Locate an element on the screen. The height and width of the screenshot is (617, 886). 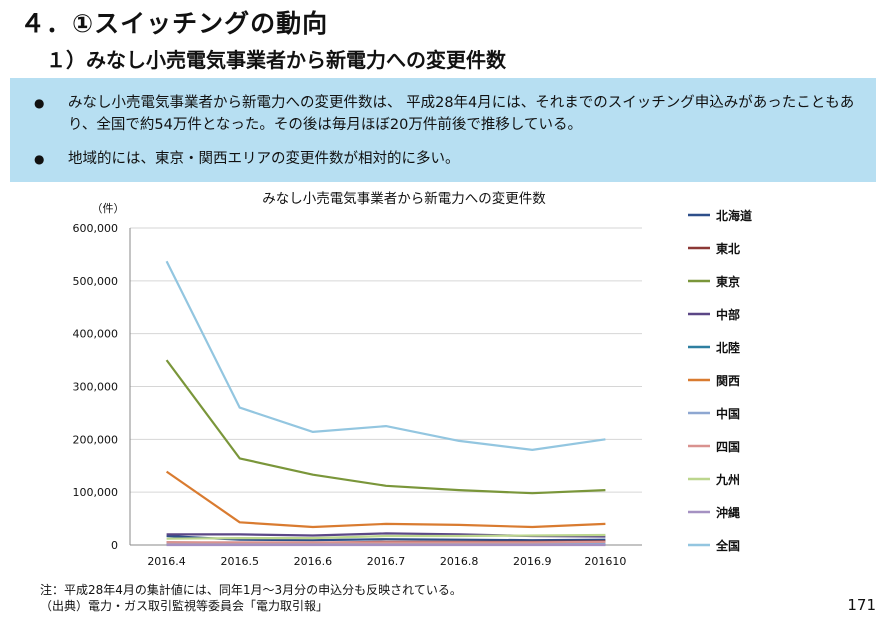
bullet-text: 地域的には、東京・関西エリアの変更件数が相対的に多い。 is located at coordinates (264, 159).